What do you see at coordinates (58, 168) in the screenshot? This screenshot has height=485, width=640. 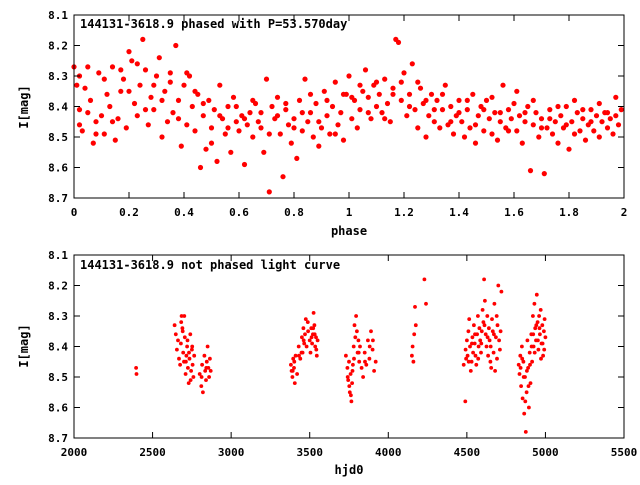 I see `phased-y-tick-label: 8.6` at bounding box center [58, 168].